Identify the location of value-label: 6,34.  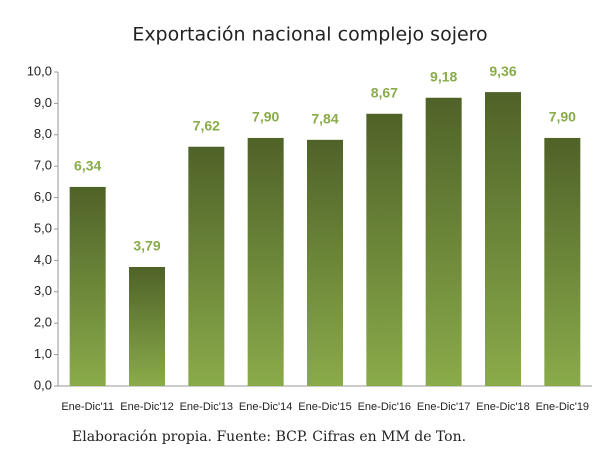
(87, 166).